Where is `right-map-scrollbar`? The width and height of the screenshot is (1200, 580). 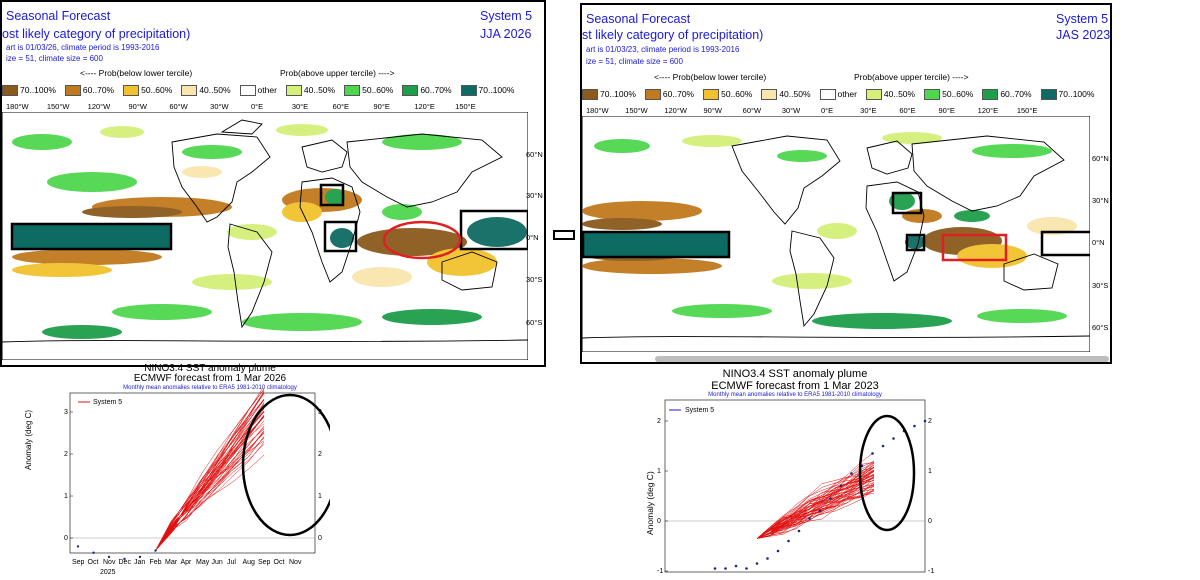
right-map-scrollbar is located at coordinates (882, 359).